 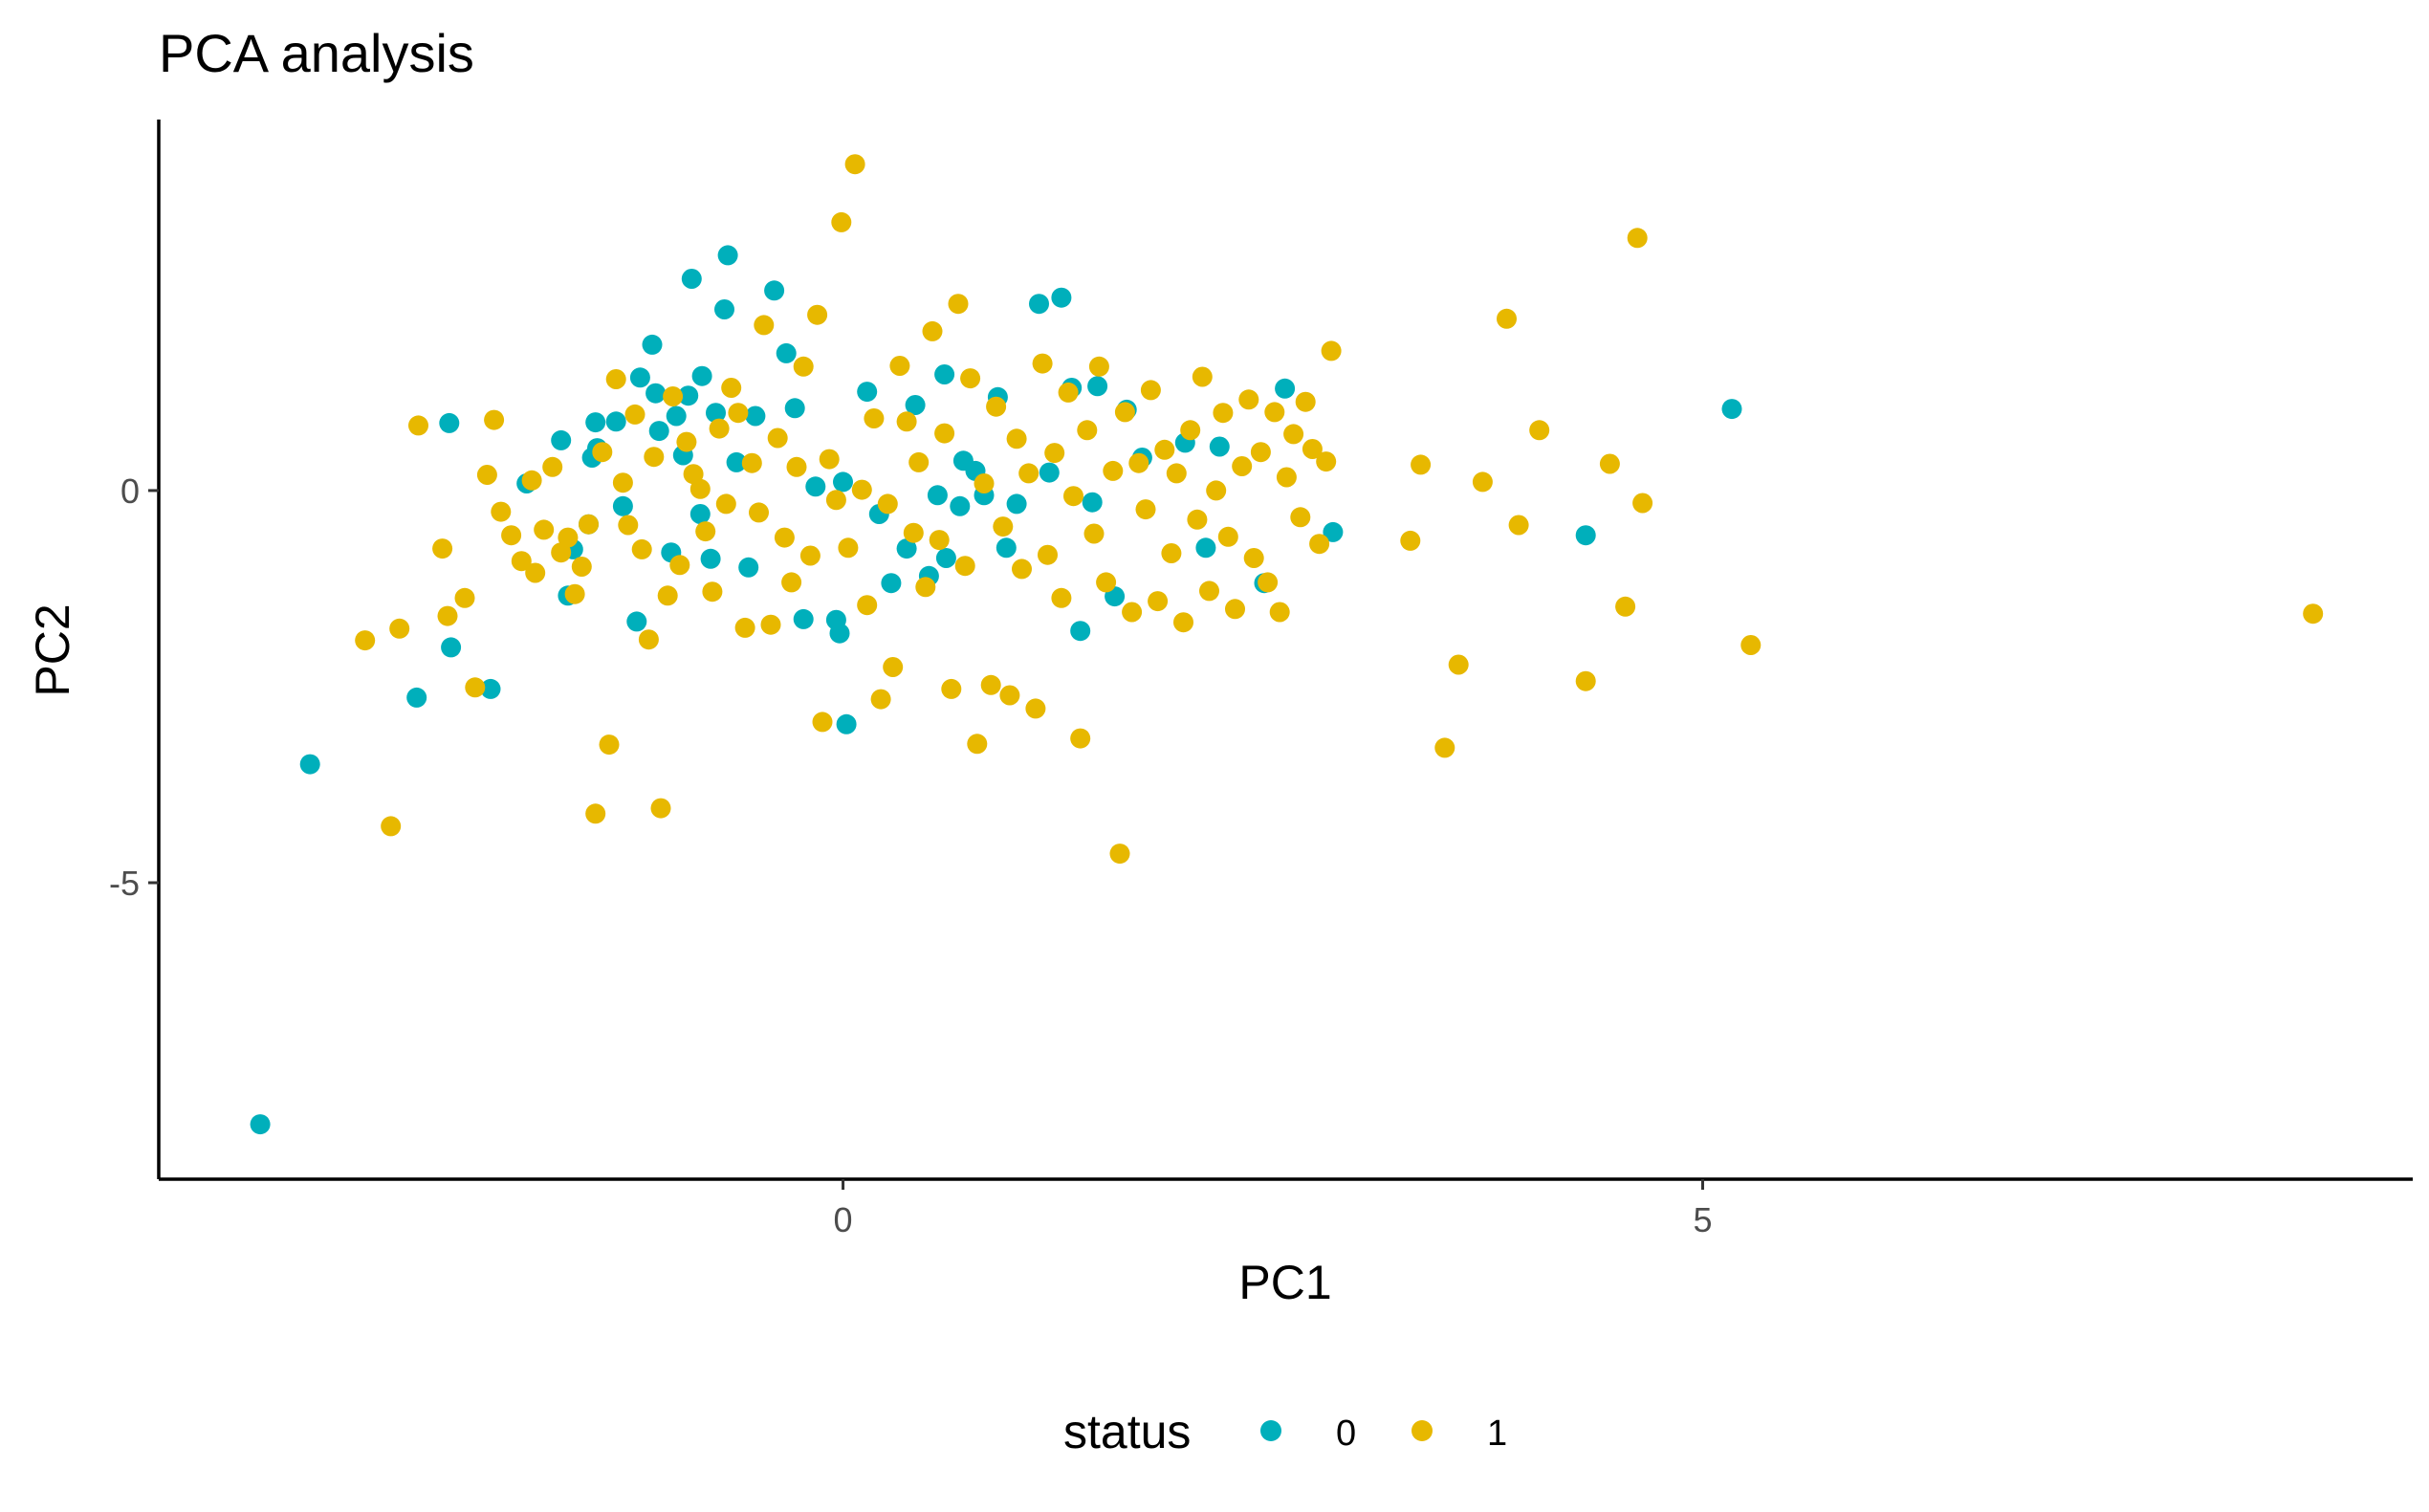 I want to click on y-axis-ticks: 0 -5, so click(x=134, y=687).